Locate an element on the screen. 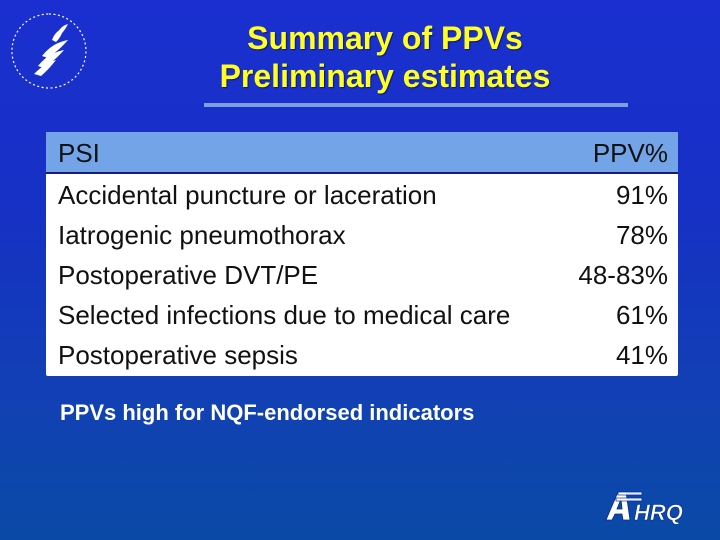 Image resolution: width=720 pixels, height=540 pixels. row-indicator: Iatrogenic pneumothorax is located at coordinates (202, 235).